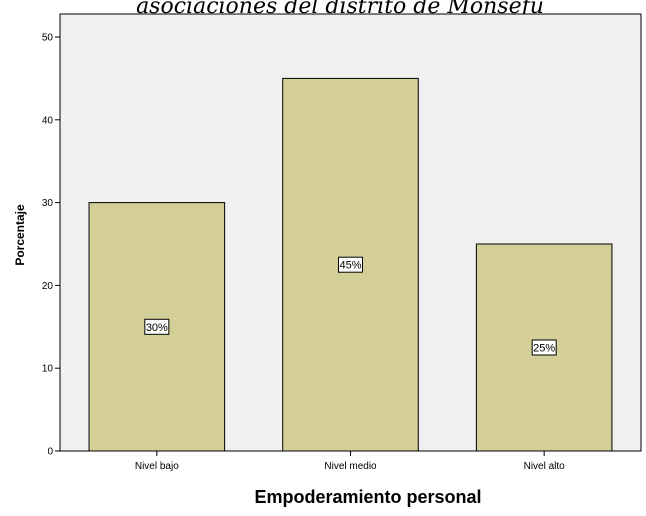 The image size is (646, 516). I want to click on y-tick-label: 20, so click(48, 286).